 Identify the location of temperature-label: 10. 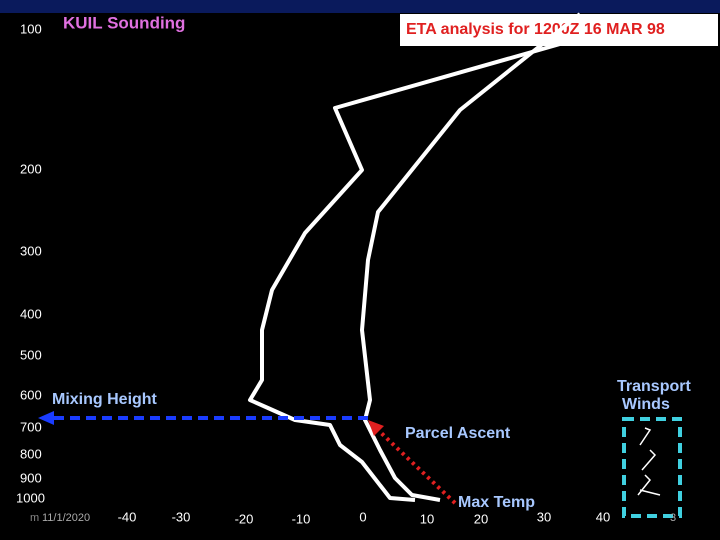
(427, 518).